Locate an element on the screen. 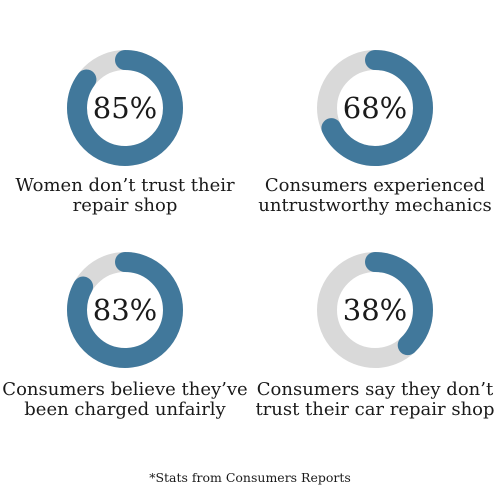 This screenshot has height=500, width=500. stat-untrustworthy-mechanics: 68% is located at coordinates (375, 108).